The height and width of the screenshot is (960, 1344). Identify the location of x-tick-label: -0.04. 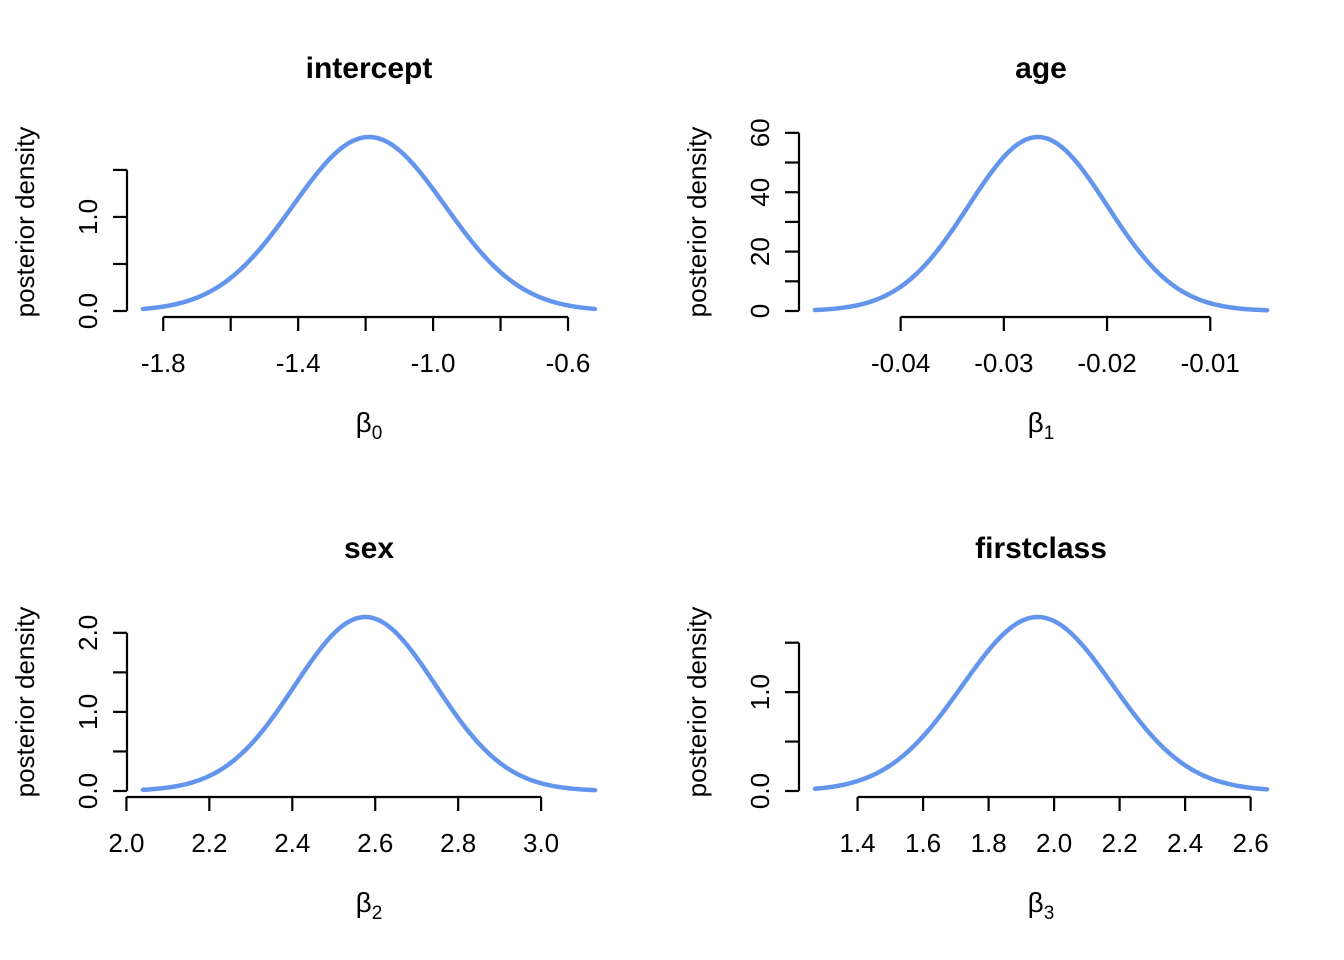
(900, 363).